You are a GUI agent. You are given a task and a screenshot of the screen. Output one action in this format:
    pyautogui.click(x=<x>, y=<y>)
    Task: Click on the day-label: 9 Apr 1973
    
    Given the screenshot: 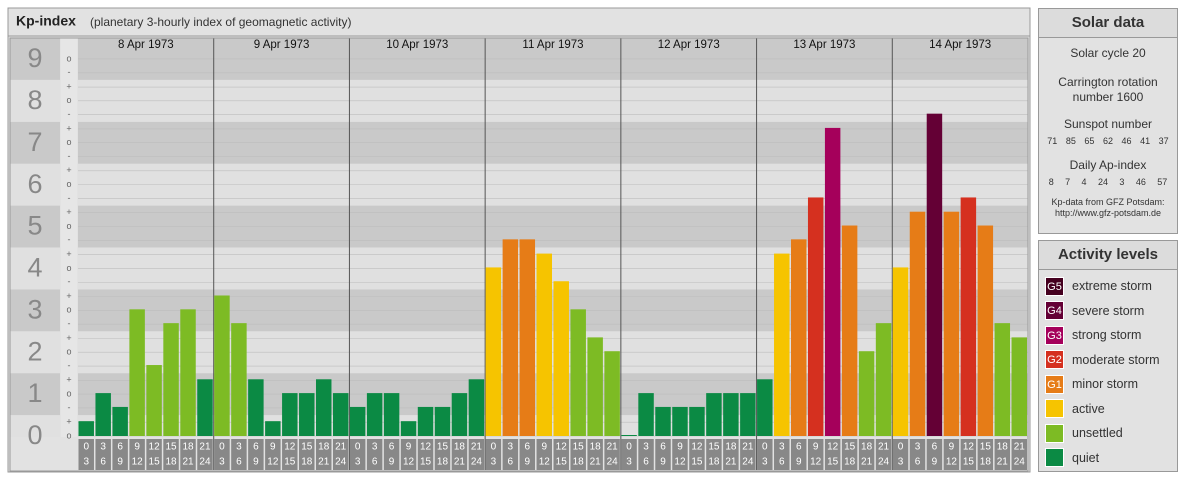 What is the action you would take?
    pyautogui.click(x=282, y=45)
    